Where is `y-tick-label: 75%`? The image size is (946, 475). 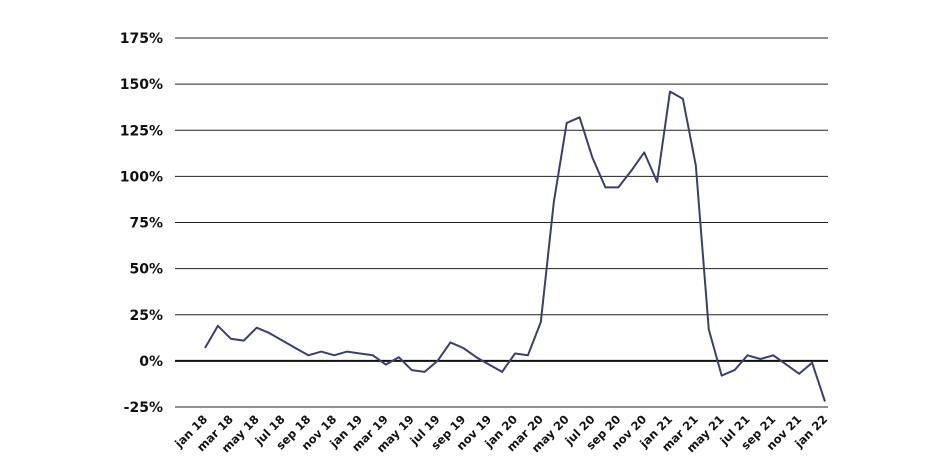
y-tick-label: 75% is located at coordinates (146, 224).